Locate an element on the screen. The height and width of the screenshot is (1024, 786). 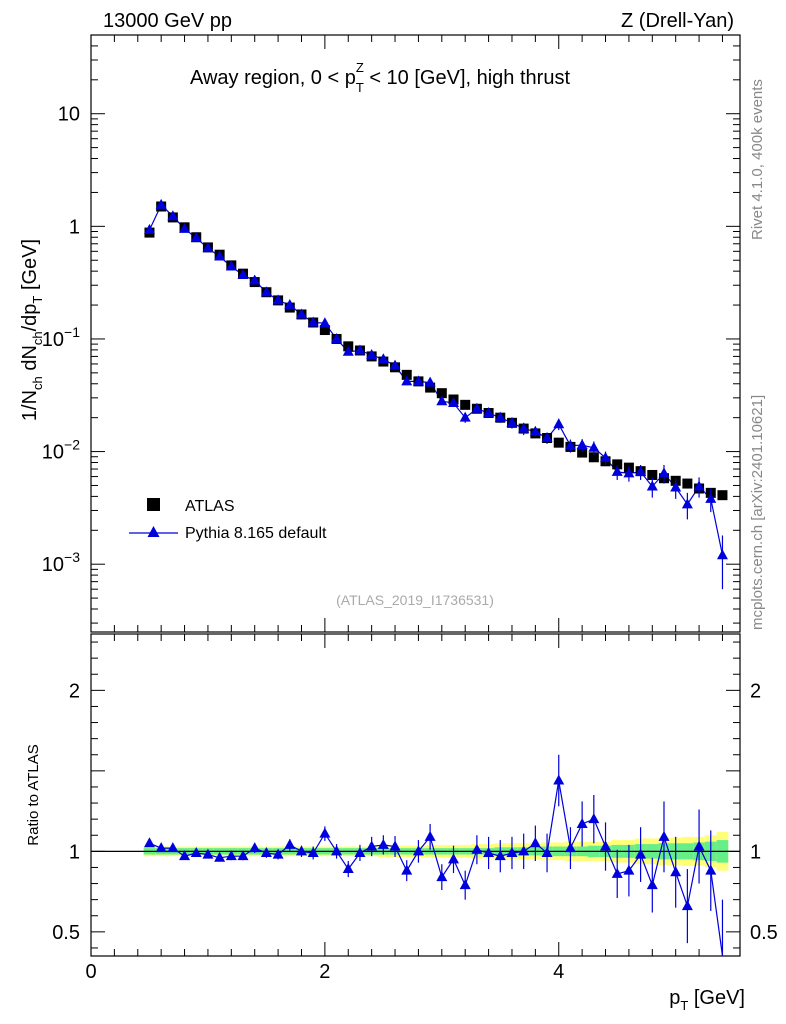
ratio-ylabel: Ratio to ATLAS is located at coordinates (33, 794).